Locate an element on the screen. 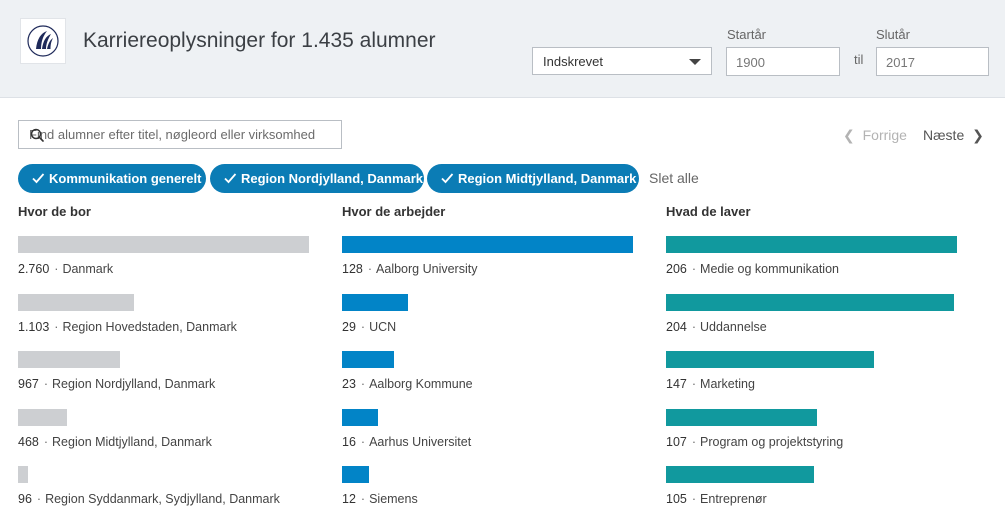 The height and width of the screenshot is (516, 1005). row-count: 105 is located at coordinates (676, 499).